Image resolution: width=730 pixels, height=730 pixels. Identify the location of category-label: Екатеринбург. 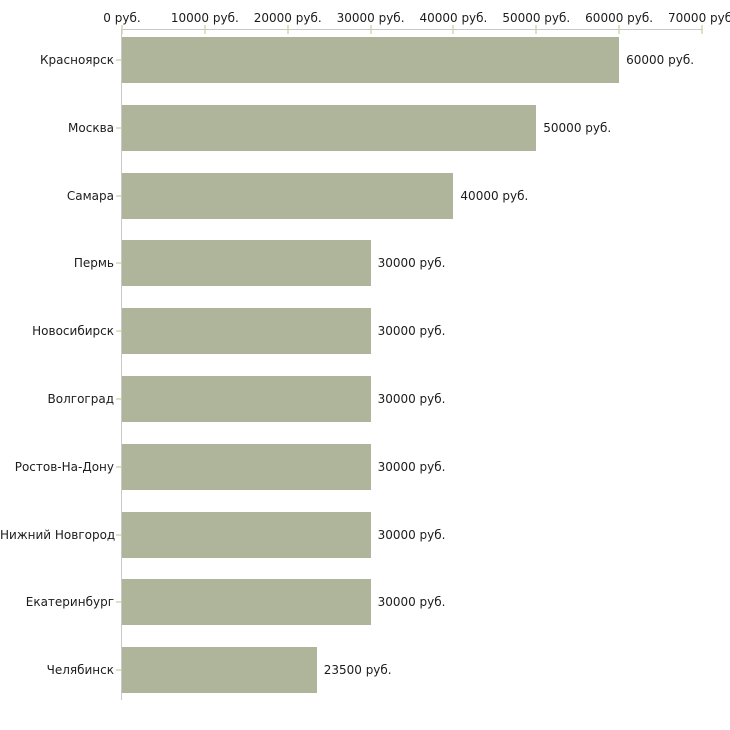
(69, 602).